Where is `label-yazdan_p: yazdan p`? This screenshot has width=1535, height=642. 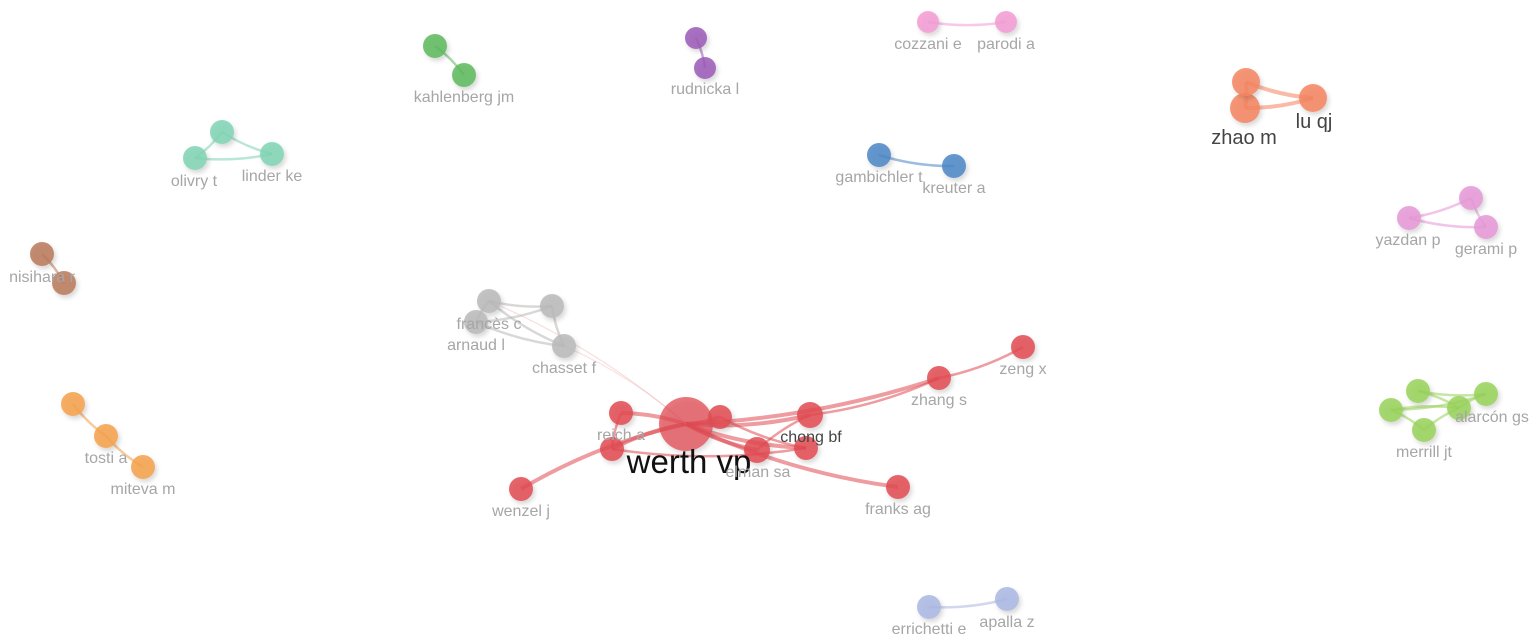
label-yazdan_p: yazdan p is located at coordinates (1408, 240).